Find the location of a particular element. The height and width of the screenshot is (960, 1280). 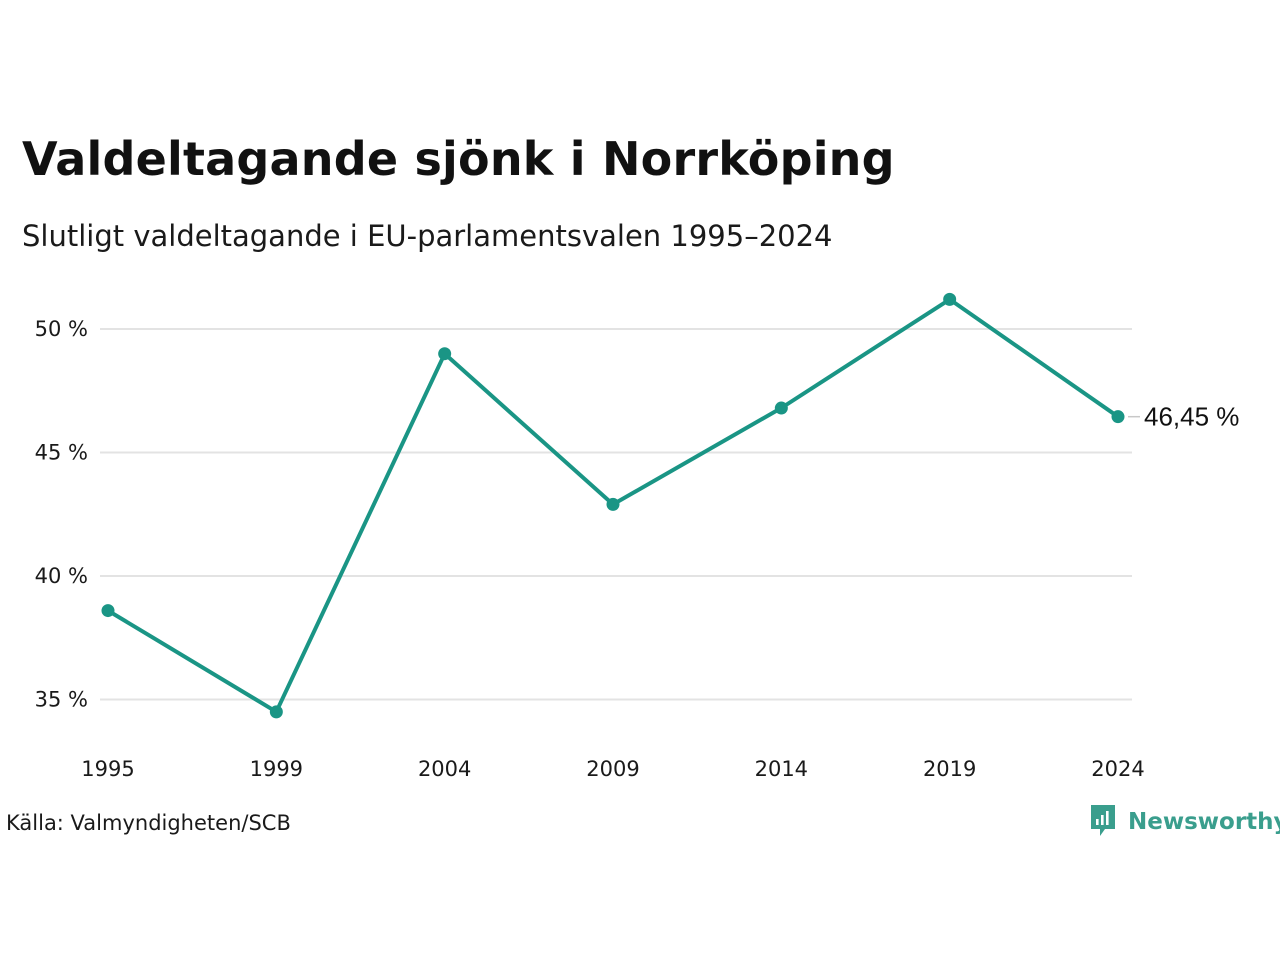

newsworthy-logo-icon is located at coordinates (1103, 820).